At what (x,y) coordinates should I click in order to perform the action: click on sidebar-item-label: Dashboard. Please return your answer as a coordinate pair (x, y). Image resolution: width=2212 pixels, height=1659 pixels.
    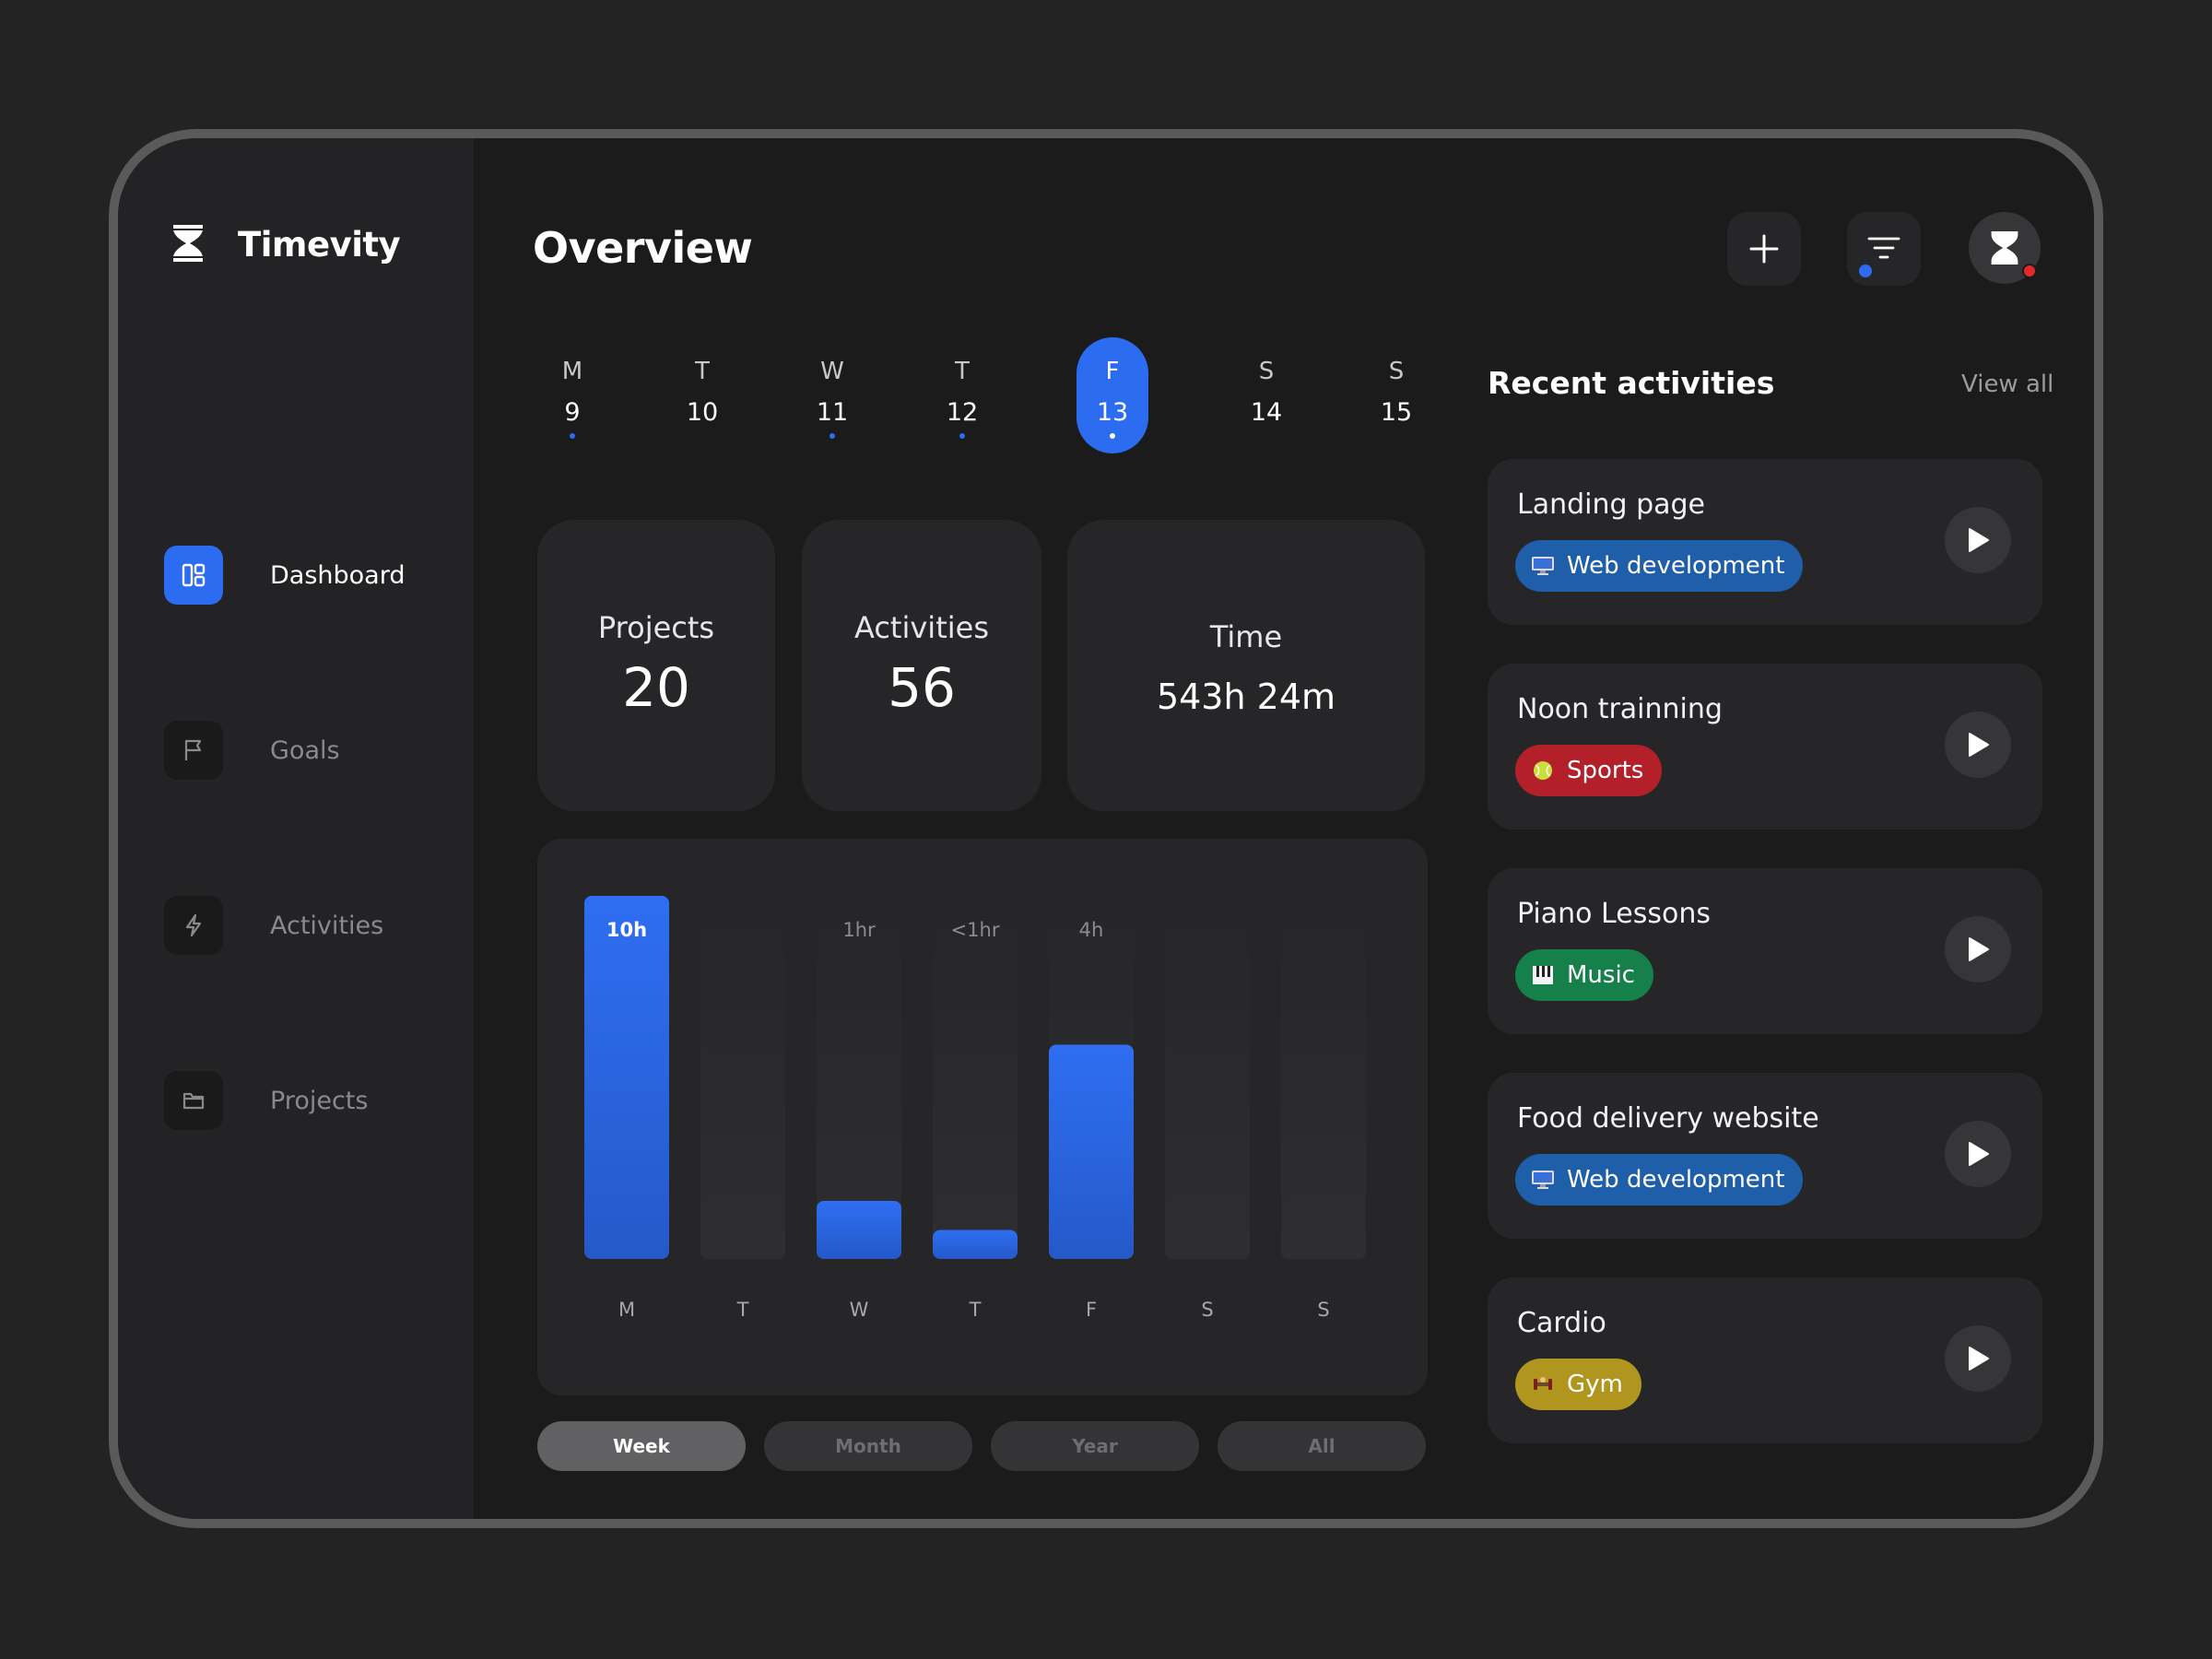
    Looking at the image, I should click on (338, 575).